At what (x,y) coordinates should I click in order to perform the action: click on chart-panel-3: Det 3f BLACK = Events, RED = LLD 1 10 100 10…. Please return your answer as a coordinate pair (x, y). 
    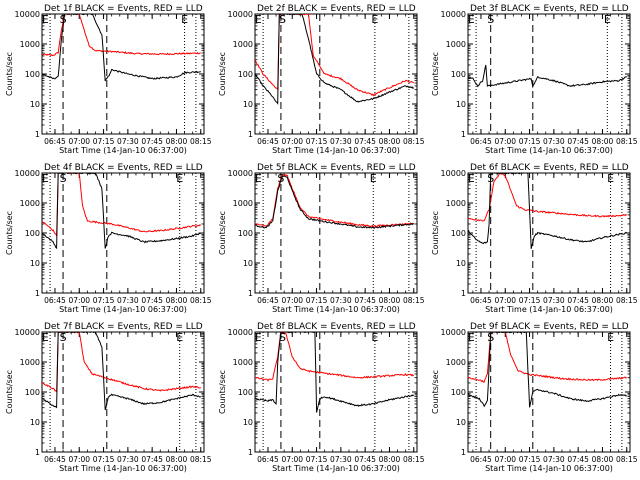
    Looking at the image, I should click on (534, 79).